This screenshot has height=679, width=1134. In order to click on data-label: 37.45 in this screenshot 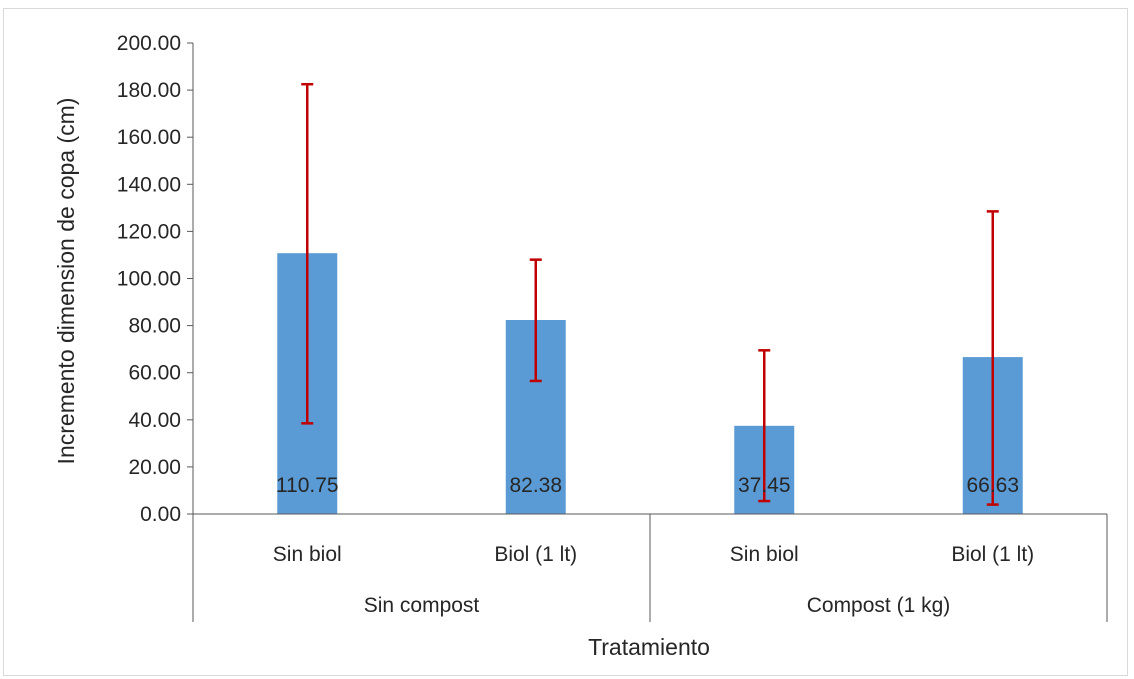, I will do `click(764, 485)`.